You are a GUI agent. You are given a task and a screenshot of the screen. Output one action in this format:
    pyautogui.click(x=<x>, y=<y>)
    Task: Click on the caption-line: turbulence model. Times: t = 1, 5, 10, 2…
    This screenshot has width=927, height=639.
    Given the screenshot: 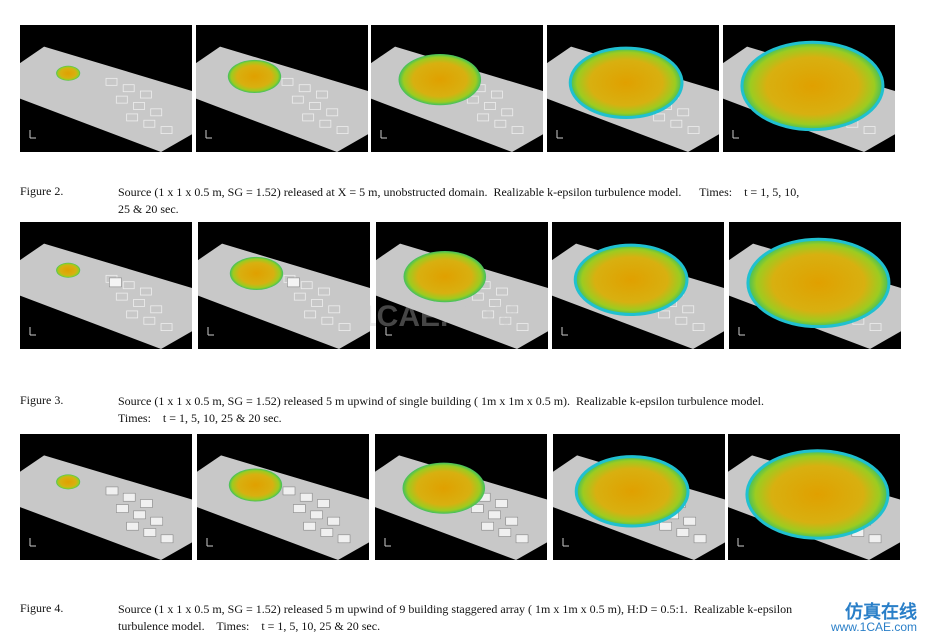 What is the action you would take?
    pyautogui.click(x=249, y=626)
    